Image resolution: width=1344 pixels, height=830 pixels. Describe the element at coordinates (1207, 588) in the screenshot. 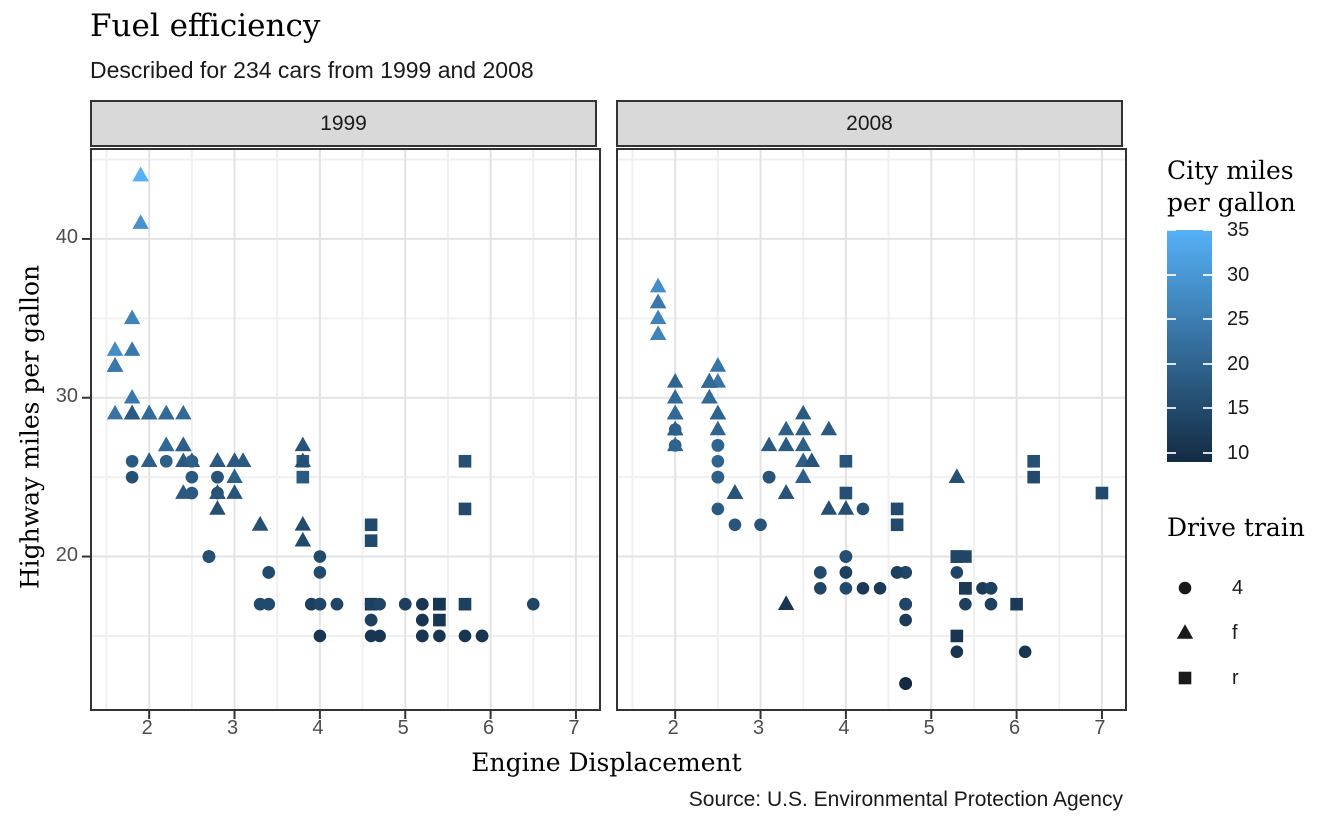

I see `legend-entry-4: 4` at that location.